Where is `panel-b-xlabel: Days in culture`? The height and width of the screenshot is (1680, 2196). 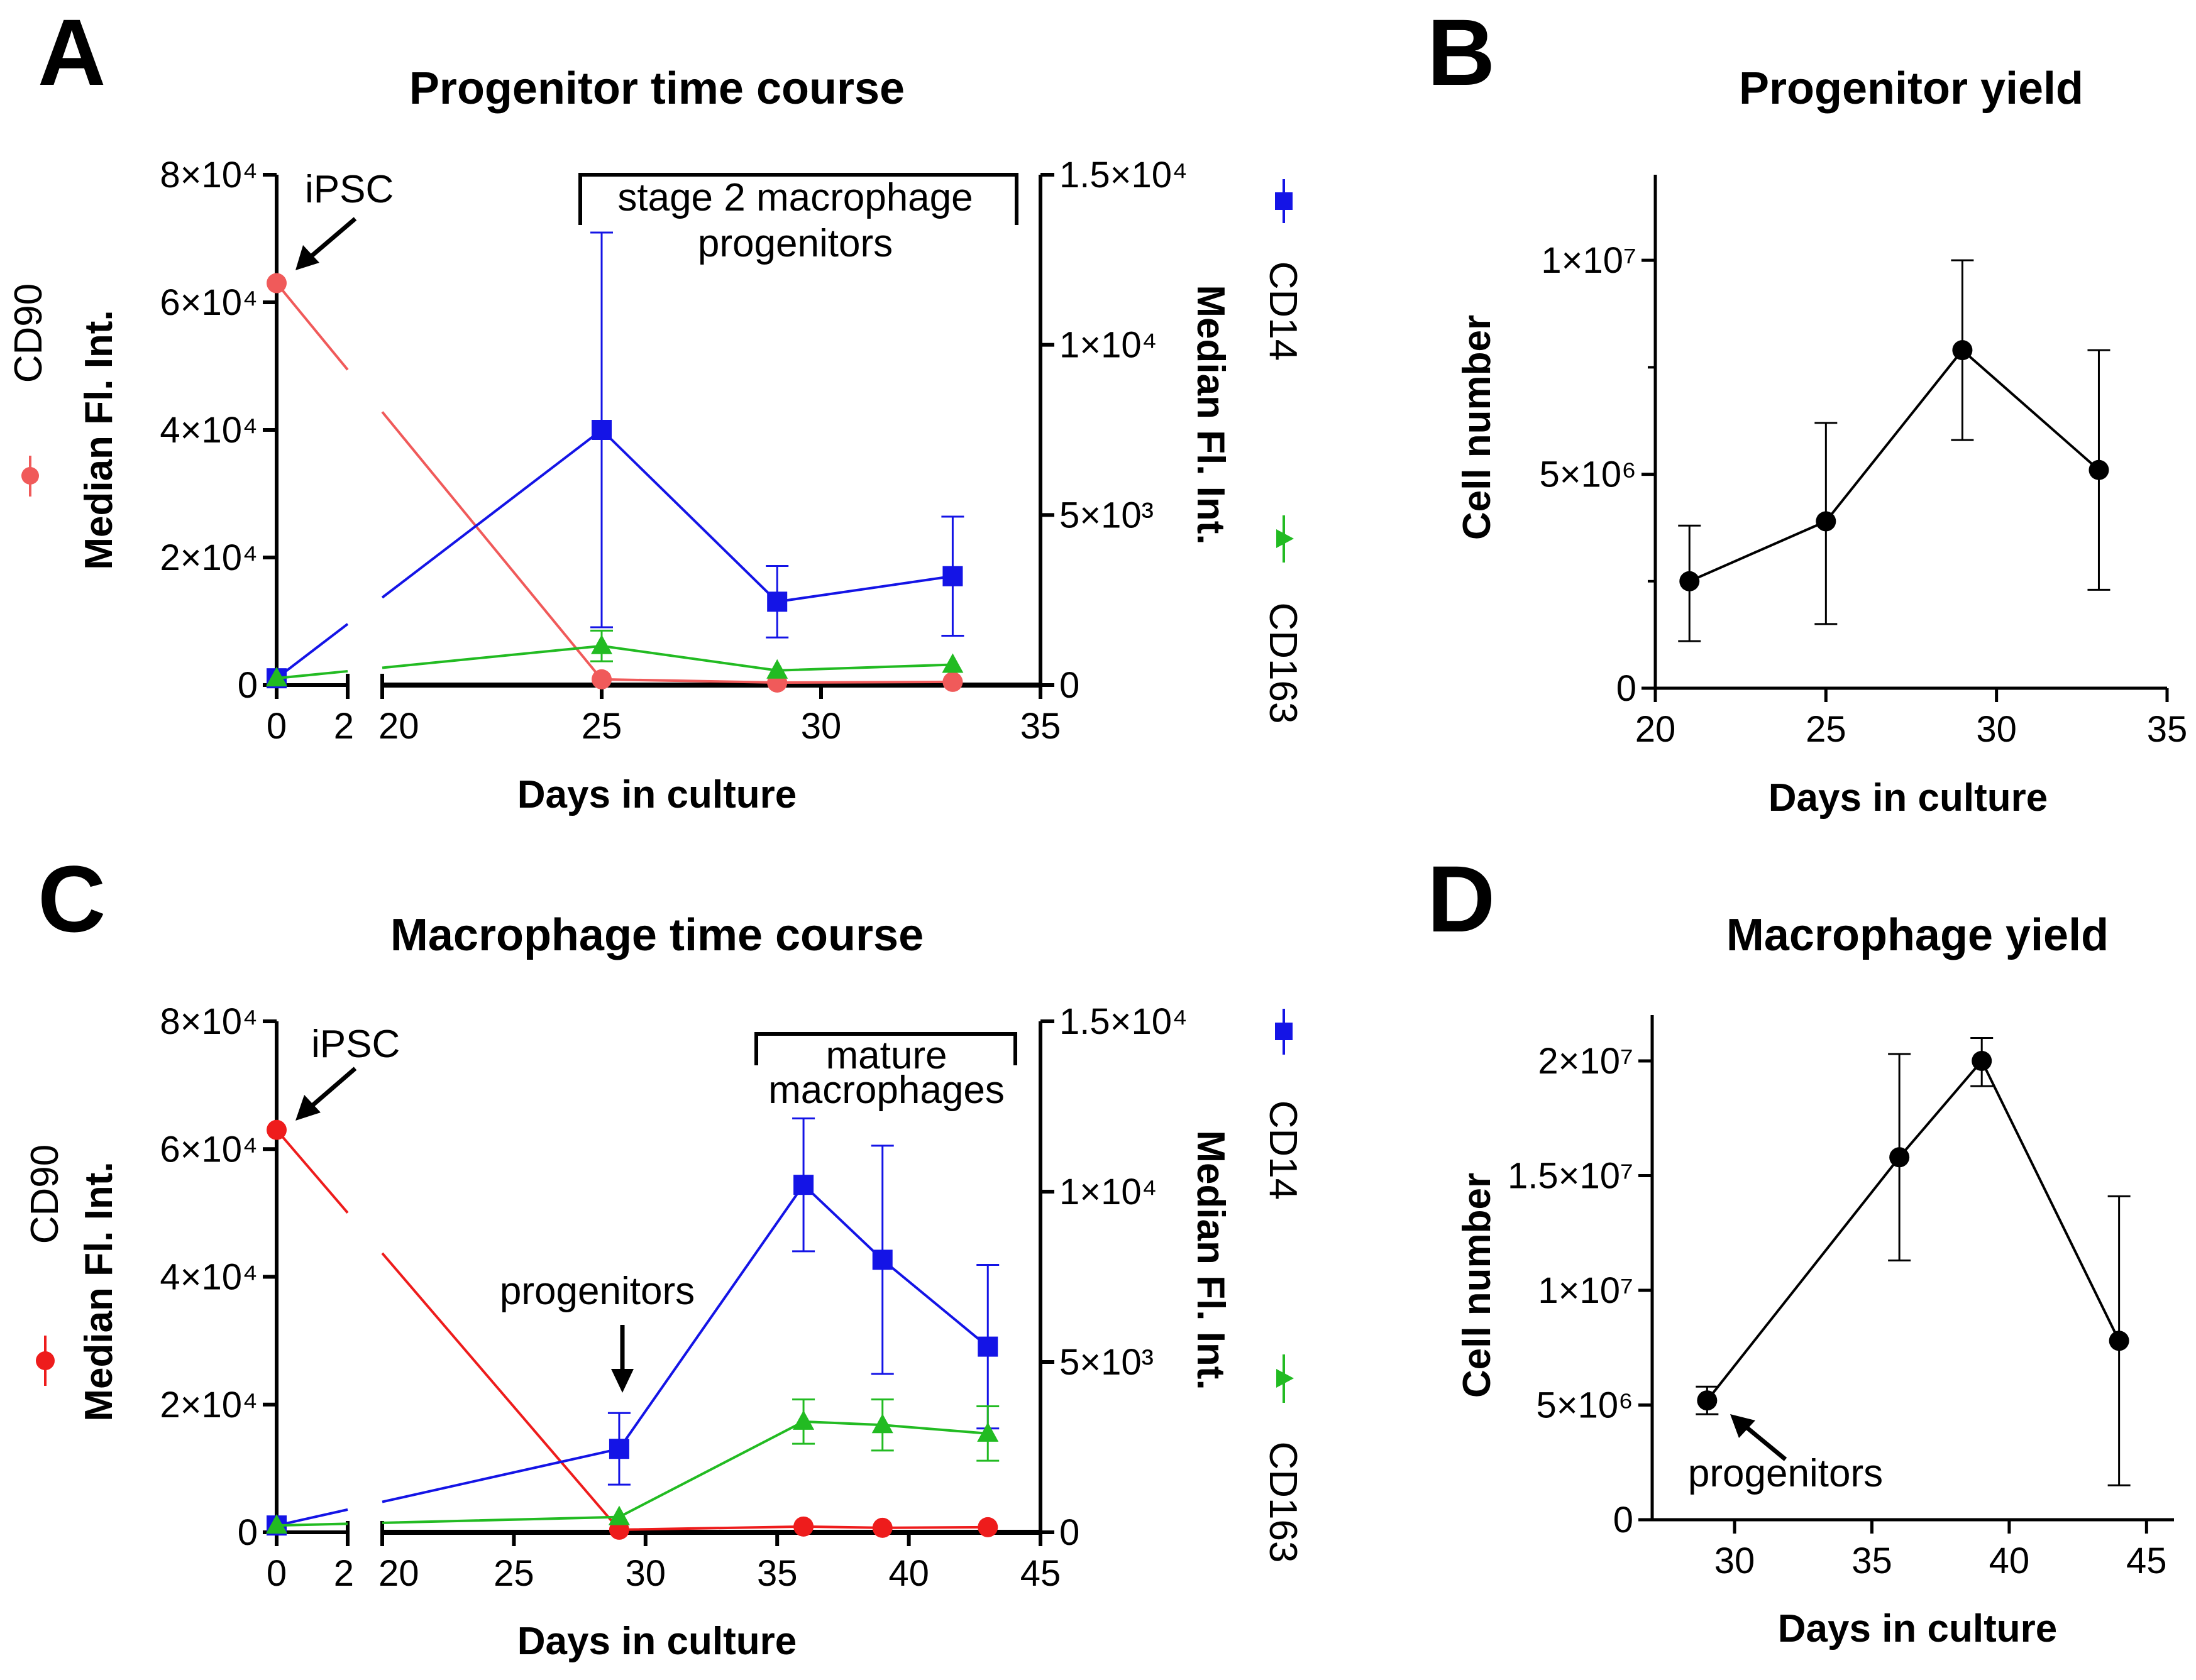
panel-b-xlabel: Days in culture is located at coordinates (1908, 798).